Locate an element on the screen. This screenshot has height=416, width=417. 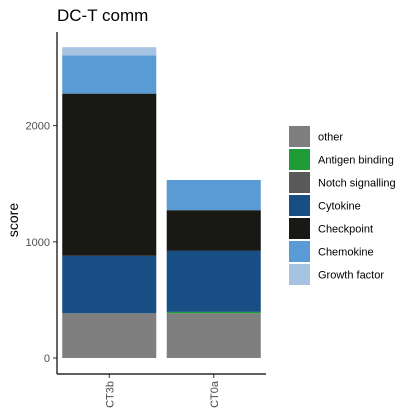
legend-label: Antigen binding is located at coordinates (356, 161).